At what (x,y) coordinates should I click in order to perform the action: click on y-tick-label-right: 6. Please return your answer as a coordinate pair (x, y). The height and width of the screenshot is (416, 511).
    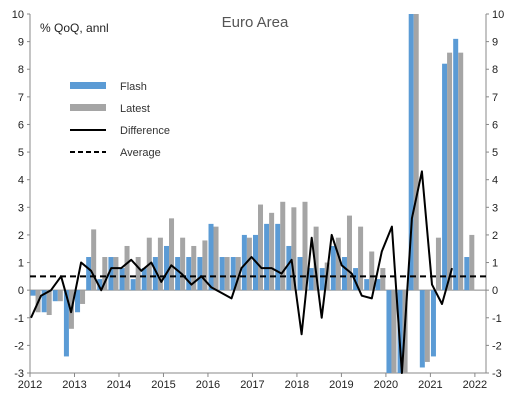
    Looking at the image, I should click on (495, 125).